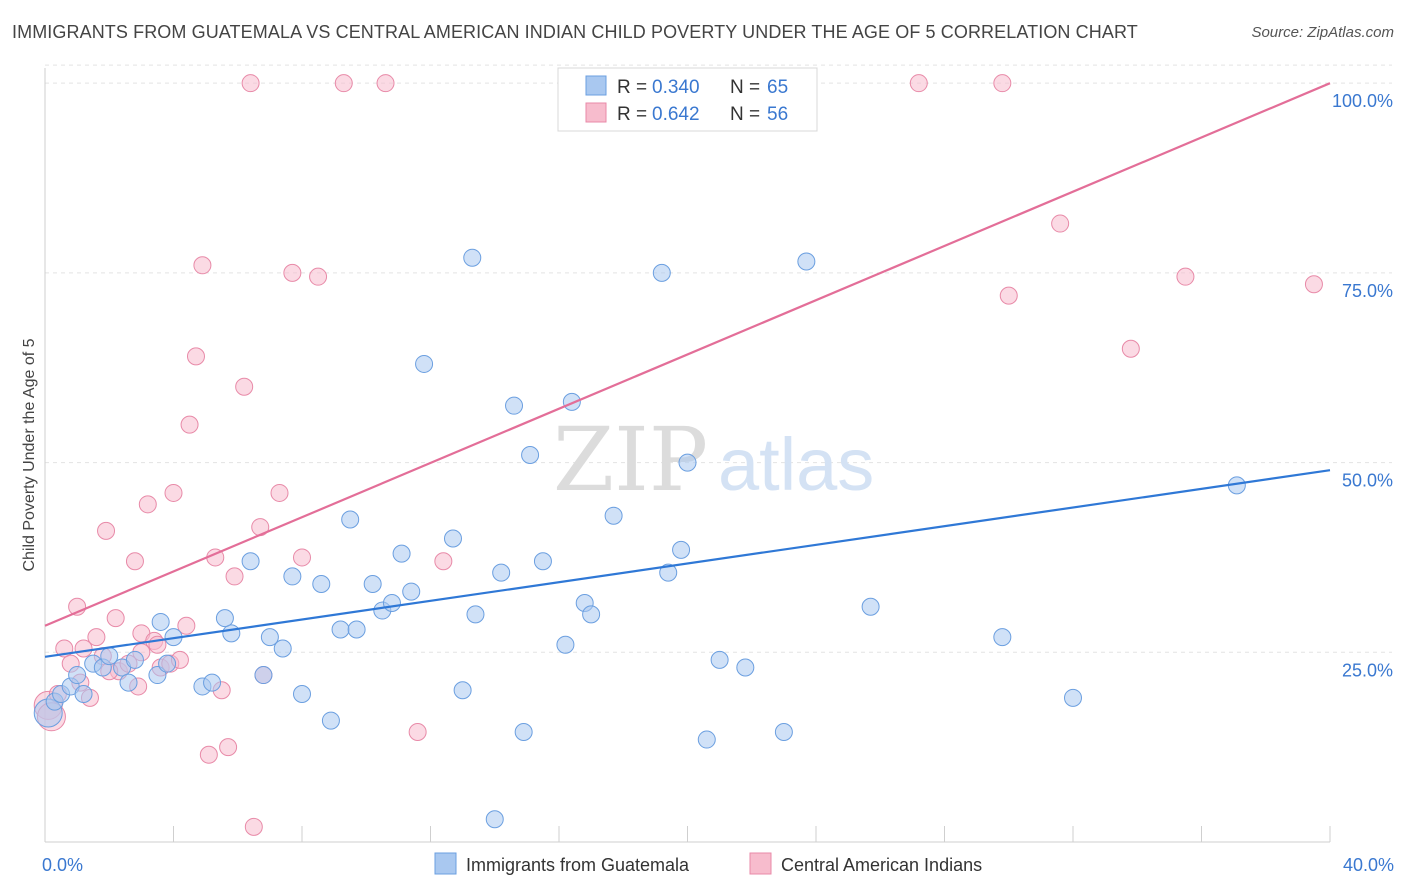 The height and width of the screenshot is (892, 1406). I want to click on series-legend-label-pink: Central American Indians, so click(881, 865).